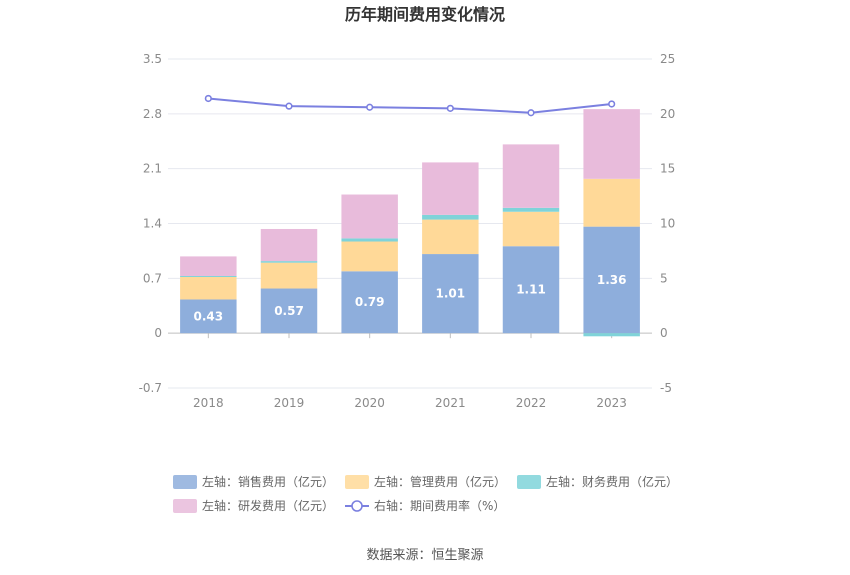  Describe the element at coordinates (268, 505) in the screenshot. I see `legend-label: 左轴：研发费用（亿元）` at that location.